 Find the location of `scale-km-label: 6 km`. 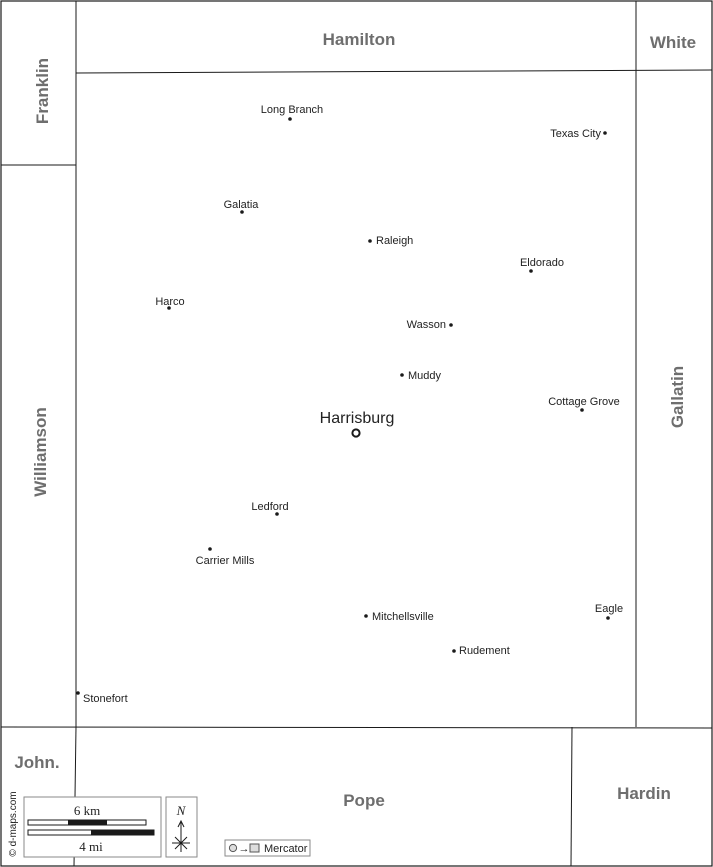

scale-km-label: 6 km is located at coordinates (87, 810).